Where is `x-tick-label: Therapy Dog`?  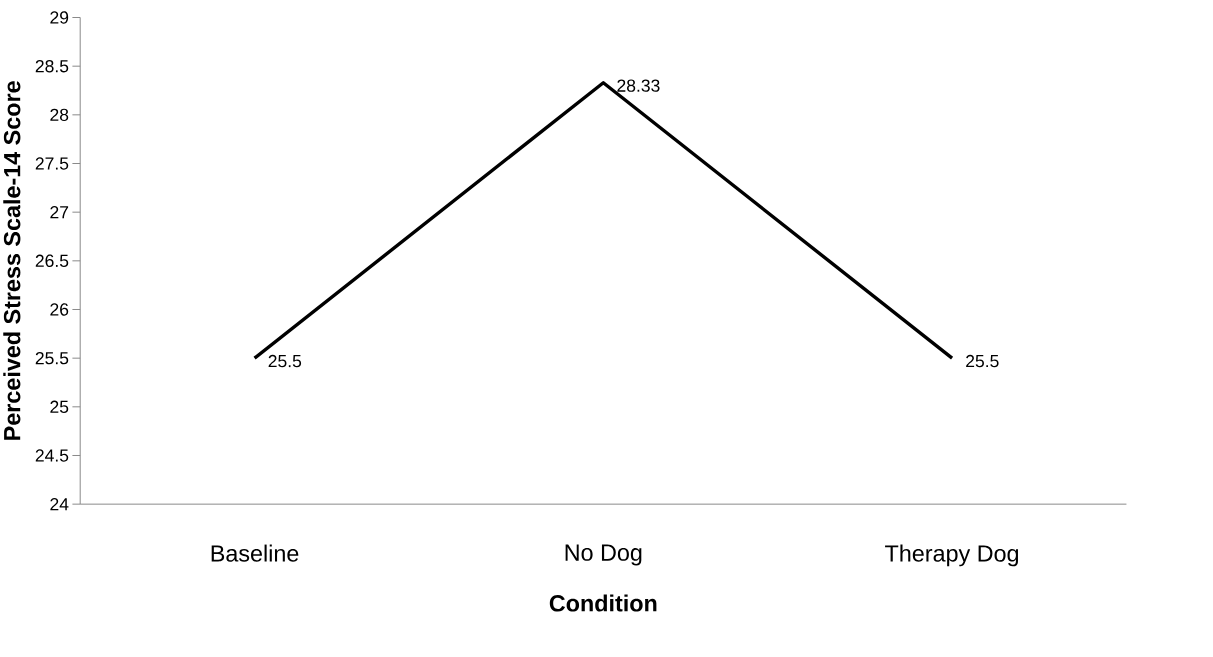 x-tick-label: Therapy Dog is located at coordinates (952, 555).